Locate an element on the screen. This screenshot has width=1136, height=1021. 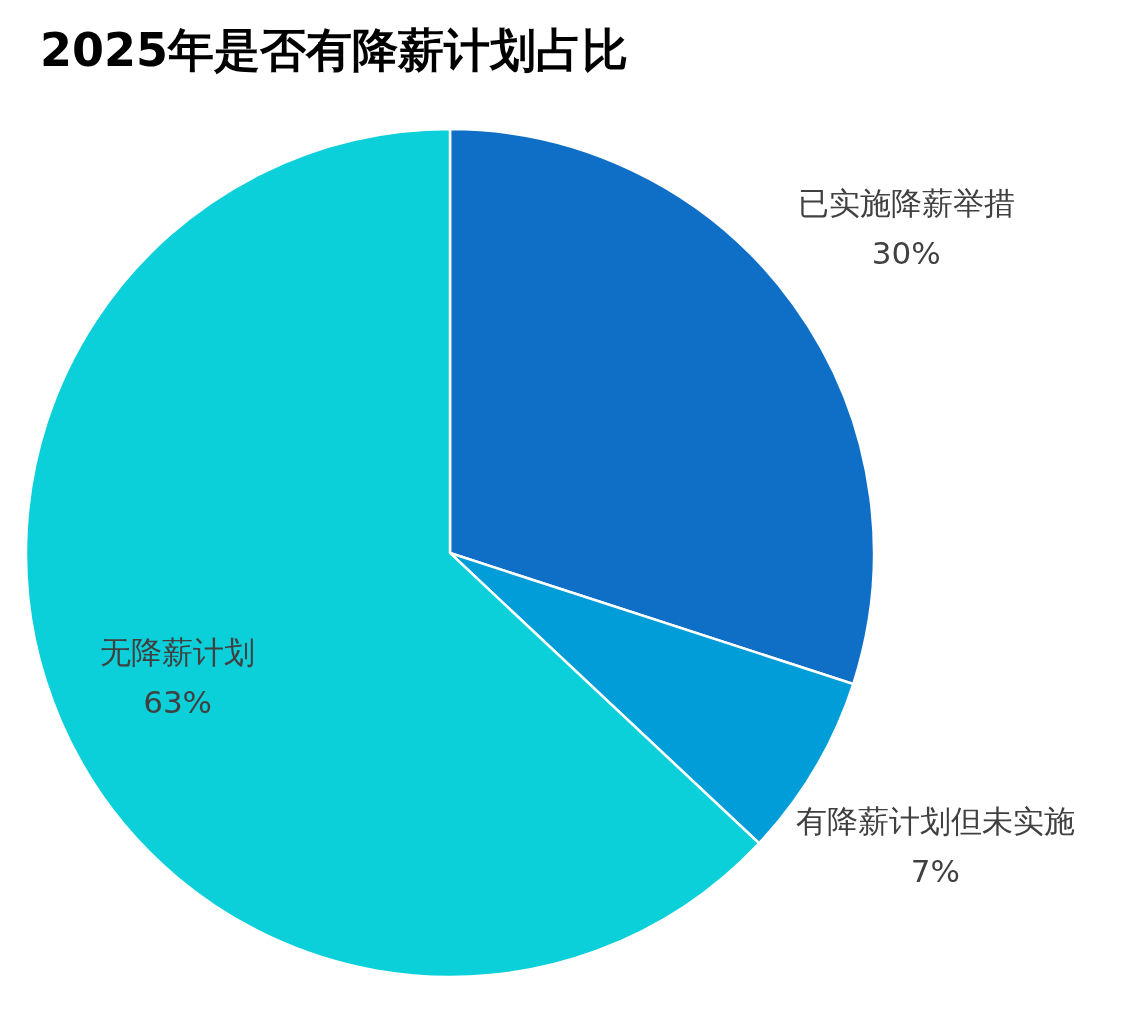
chart-title: 2025年是否有降薪计划占比 is located at coordinates (334, 50).